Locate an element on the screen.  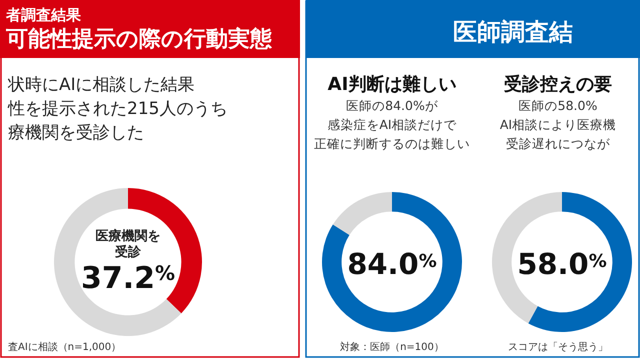
chart-subtitle: 医師の84.0%が感染症をAI相談だけで正確に判断するのは難しい is located at coordinates (392, 124).